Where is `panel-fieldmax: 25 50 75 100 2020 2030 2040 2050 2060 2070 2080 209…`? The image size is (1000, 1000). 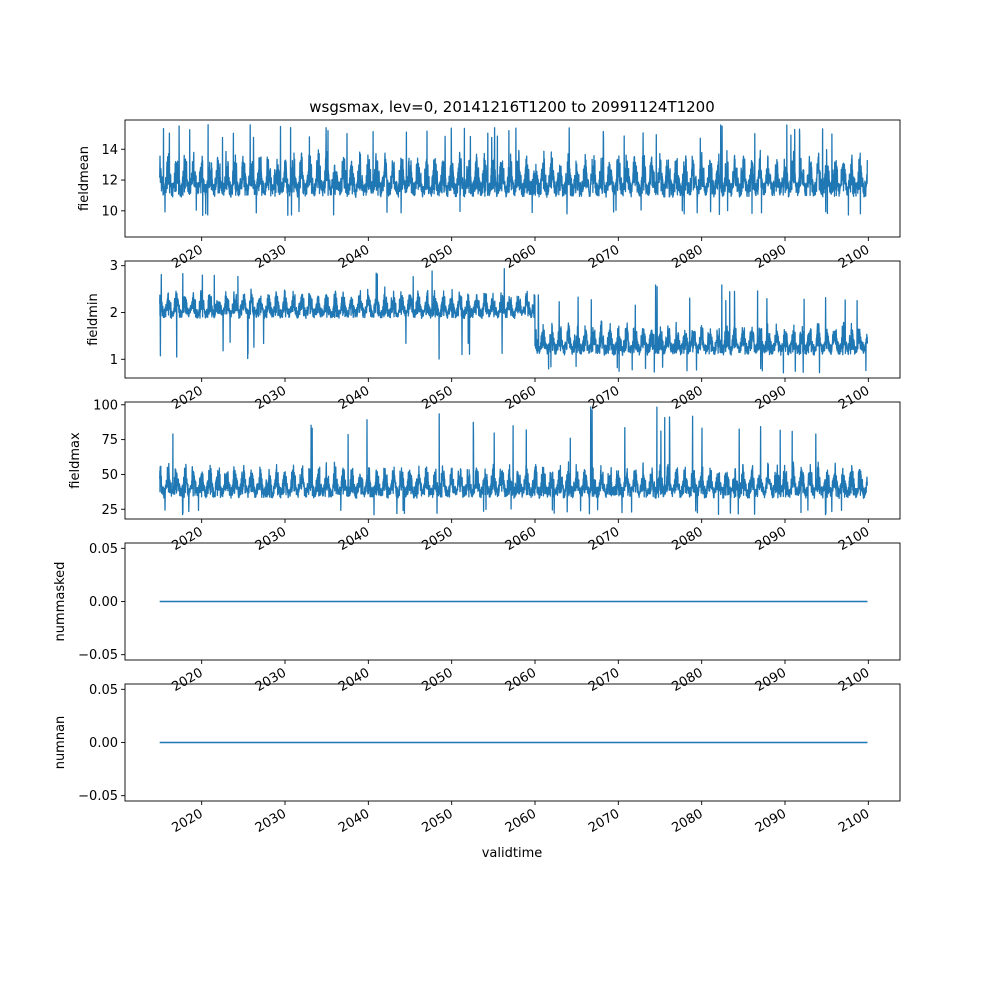 panel-fieldmax: 25 50 75 100 2020 2030 2040 2050 2060 2070 2080 209… is located at coordinates (484, 476).